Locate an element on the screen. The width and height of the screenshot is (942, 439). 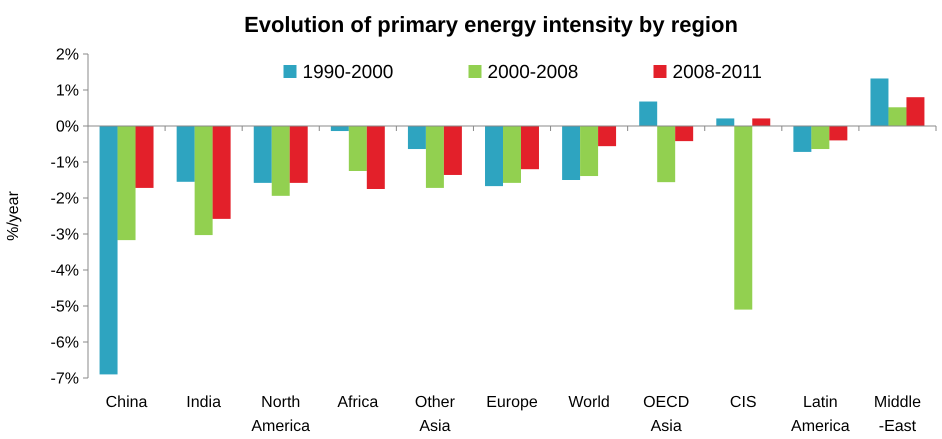
y-tick-label: -6% is located at coordinates (64, 343).